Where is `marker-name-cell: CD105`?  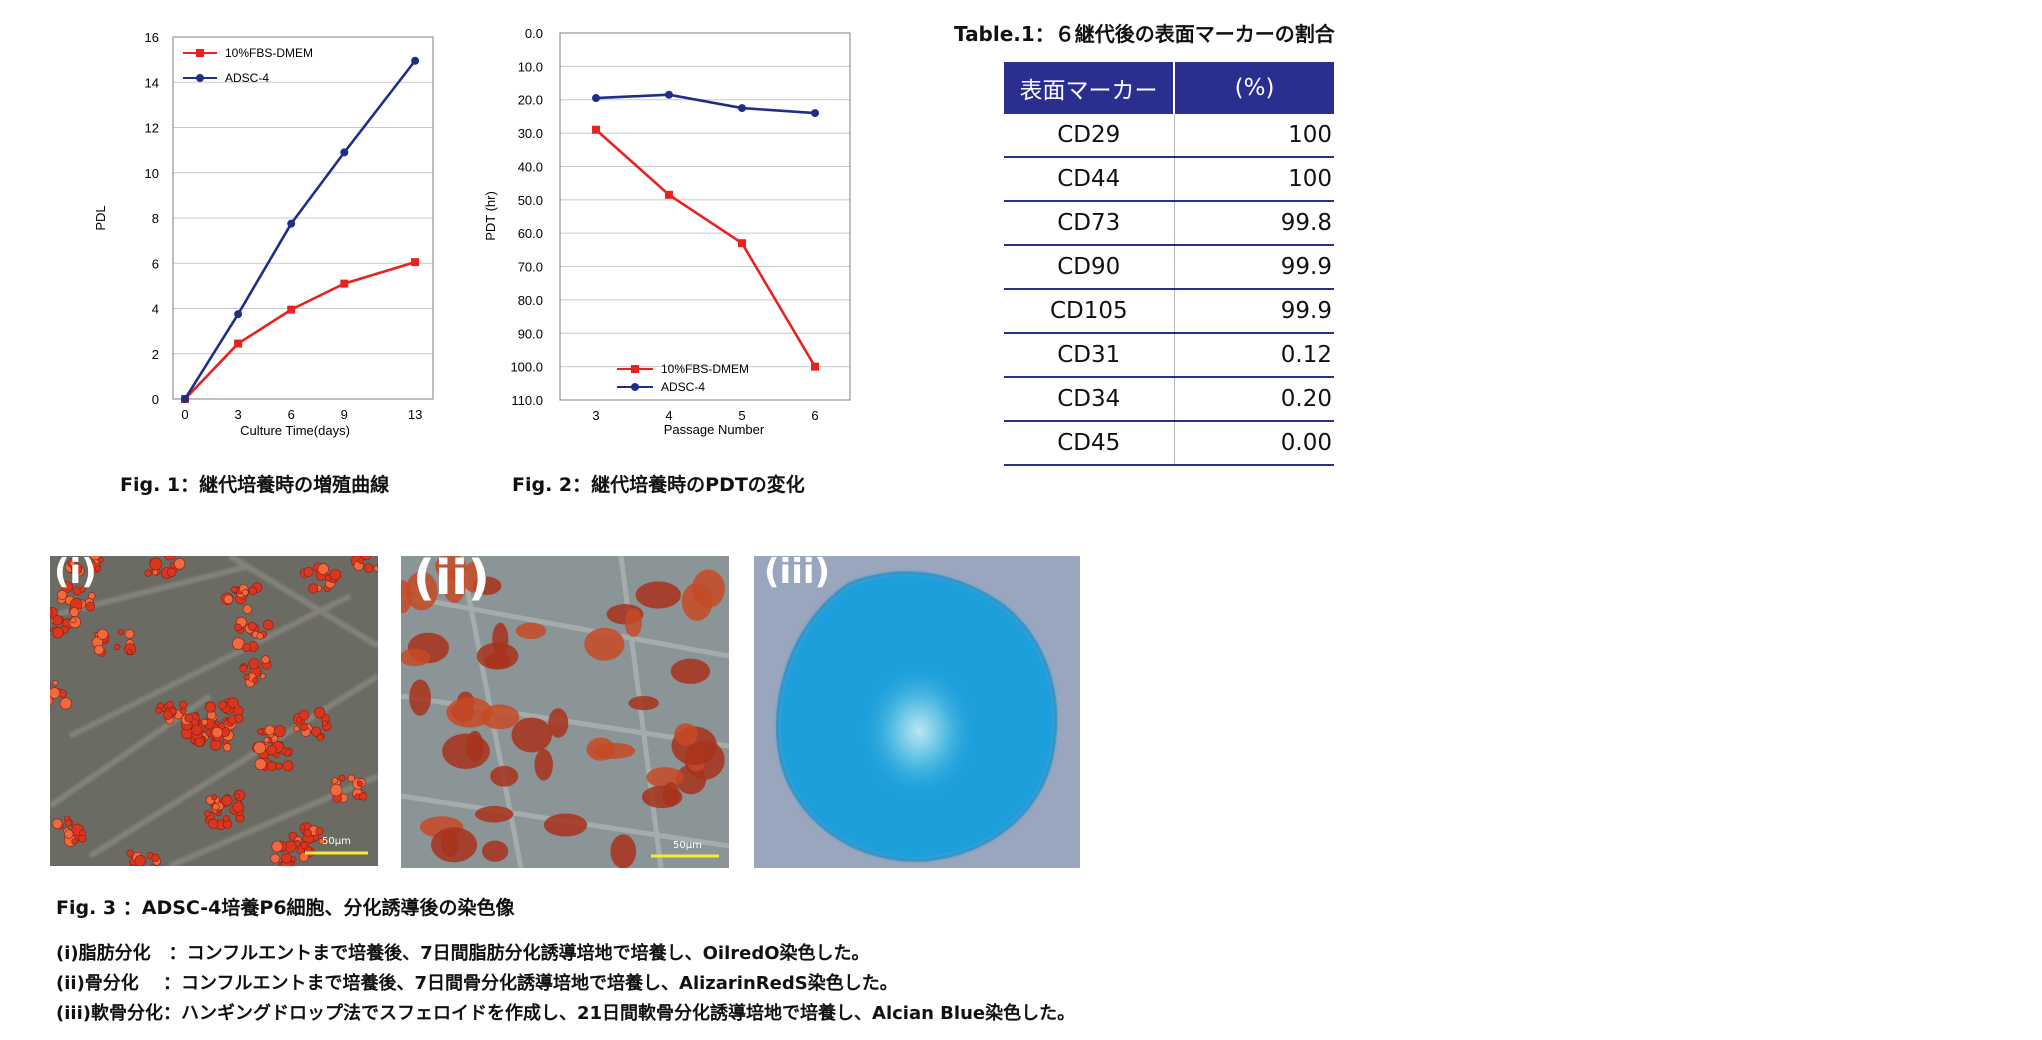 marker-name-cell: CD105 is located at coordinates (1089, 311).